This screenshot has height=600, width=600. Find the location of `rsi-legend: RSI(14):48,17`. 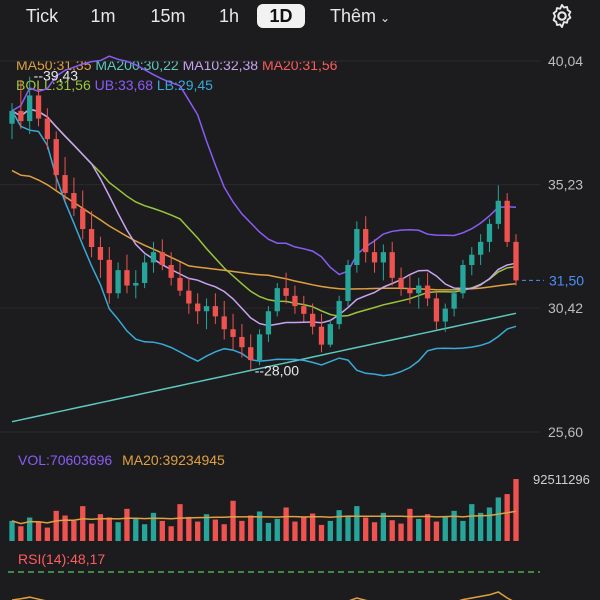

rsi-legend: RSI(14):48,17 is located at coordinates (62, 559).